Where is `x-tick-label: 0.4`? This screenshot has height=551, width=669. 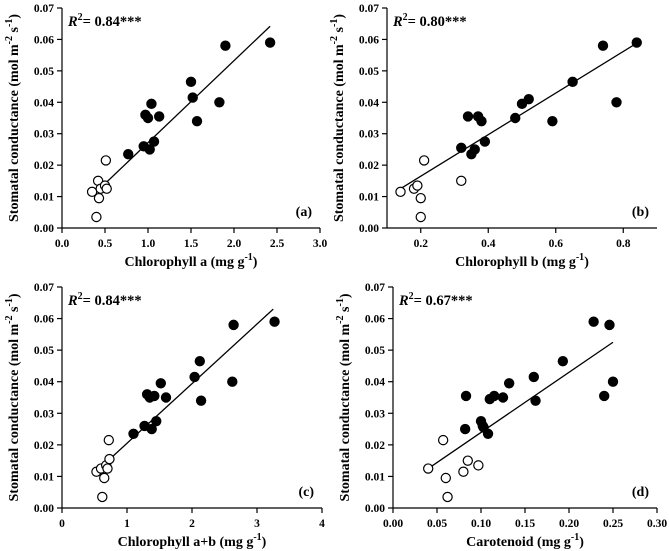 x-tick-label: 0.4 is located at coordinates (488, 244).